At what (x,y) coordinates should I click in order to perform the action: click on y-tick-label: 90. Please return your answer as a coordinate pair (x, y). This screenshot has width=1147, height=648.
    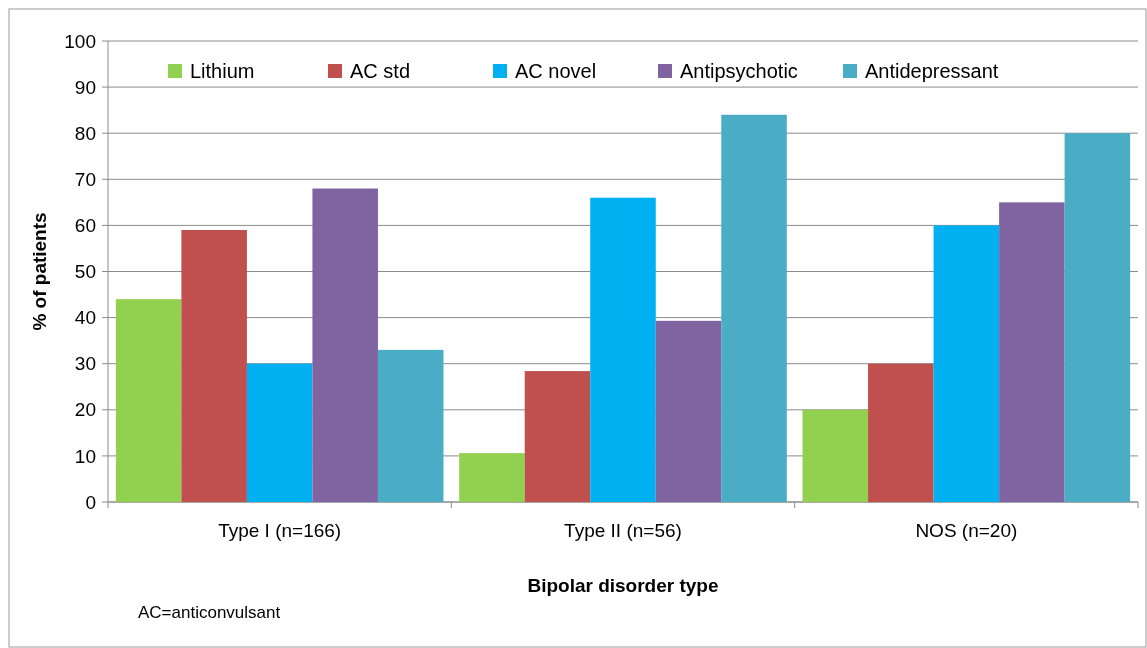
    Looking at the image, I should click on (85, 87).